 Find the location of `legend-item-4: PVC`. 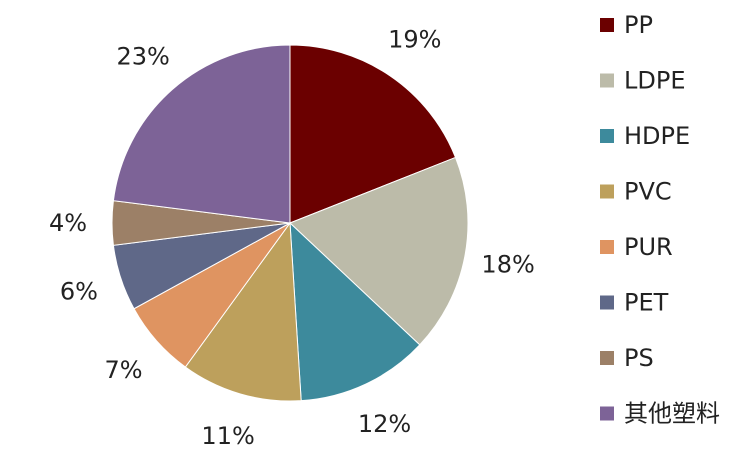

legend-item-4: PVC is located at coordinates (636, 192).